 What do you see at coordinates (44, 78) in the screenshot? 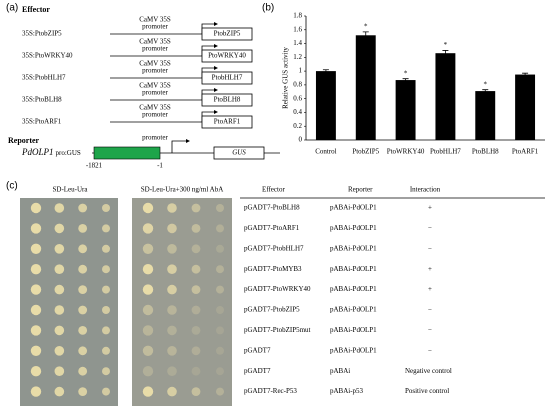
I see `construct-name: 35S:PtobHLH7` at bounding box center [44, 78].